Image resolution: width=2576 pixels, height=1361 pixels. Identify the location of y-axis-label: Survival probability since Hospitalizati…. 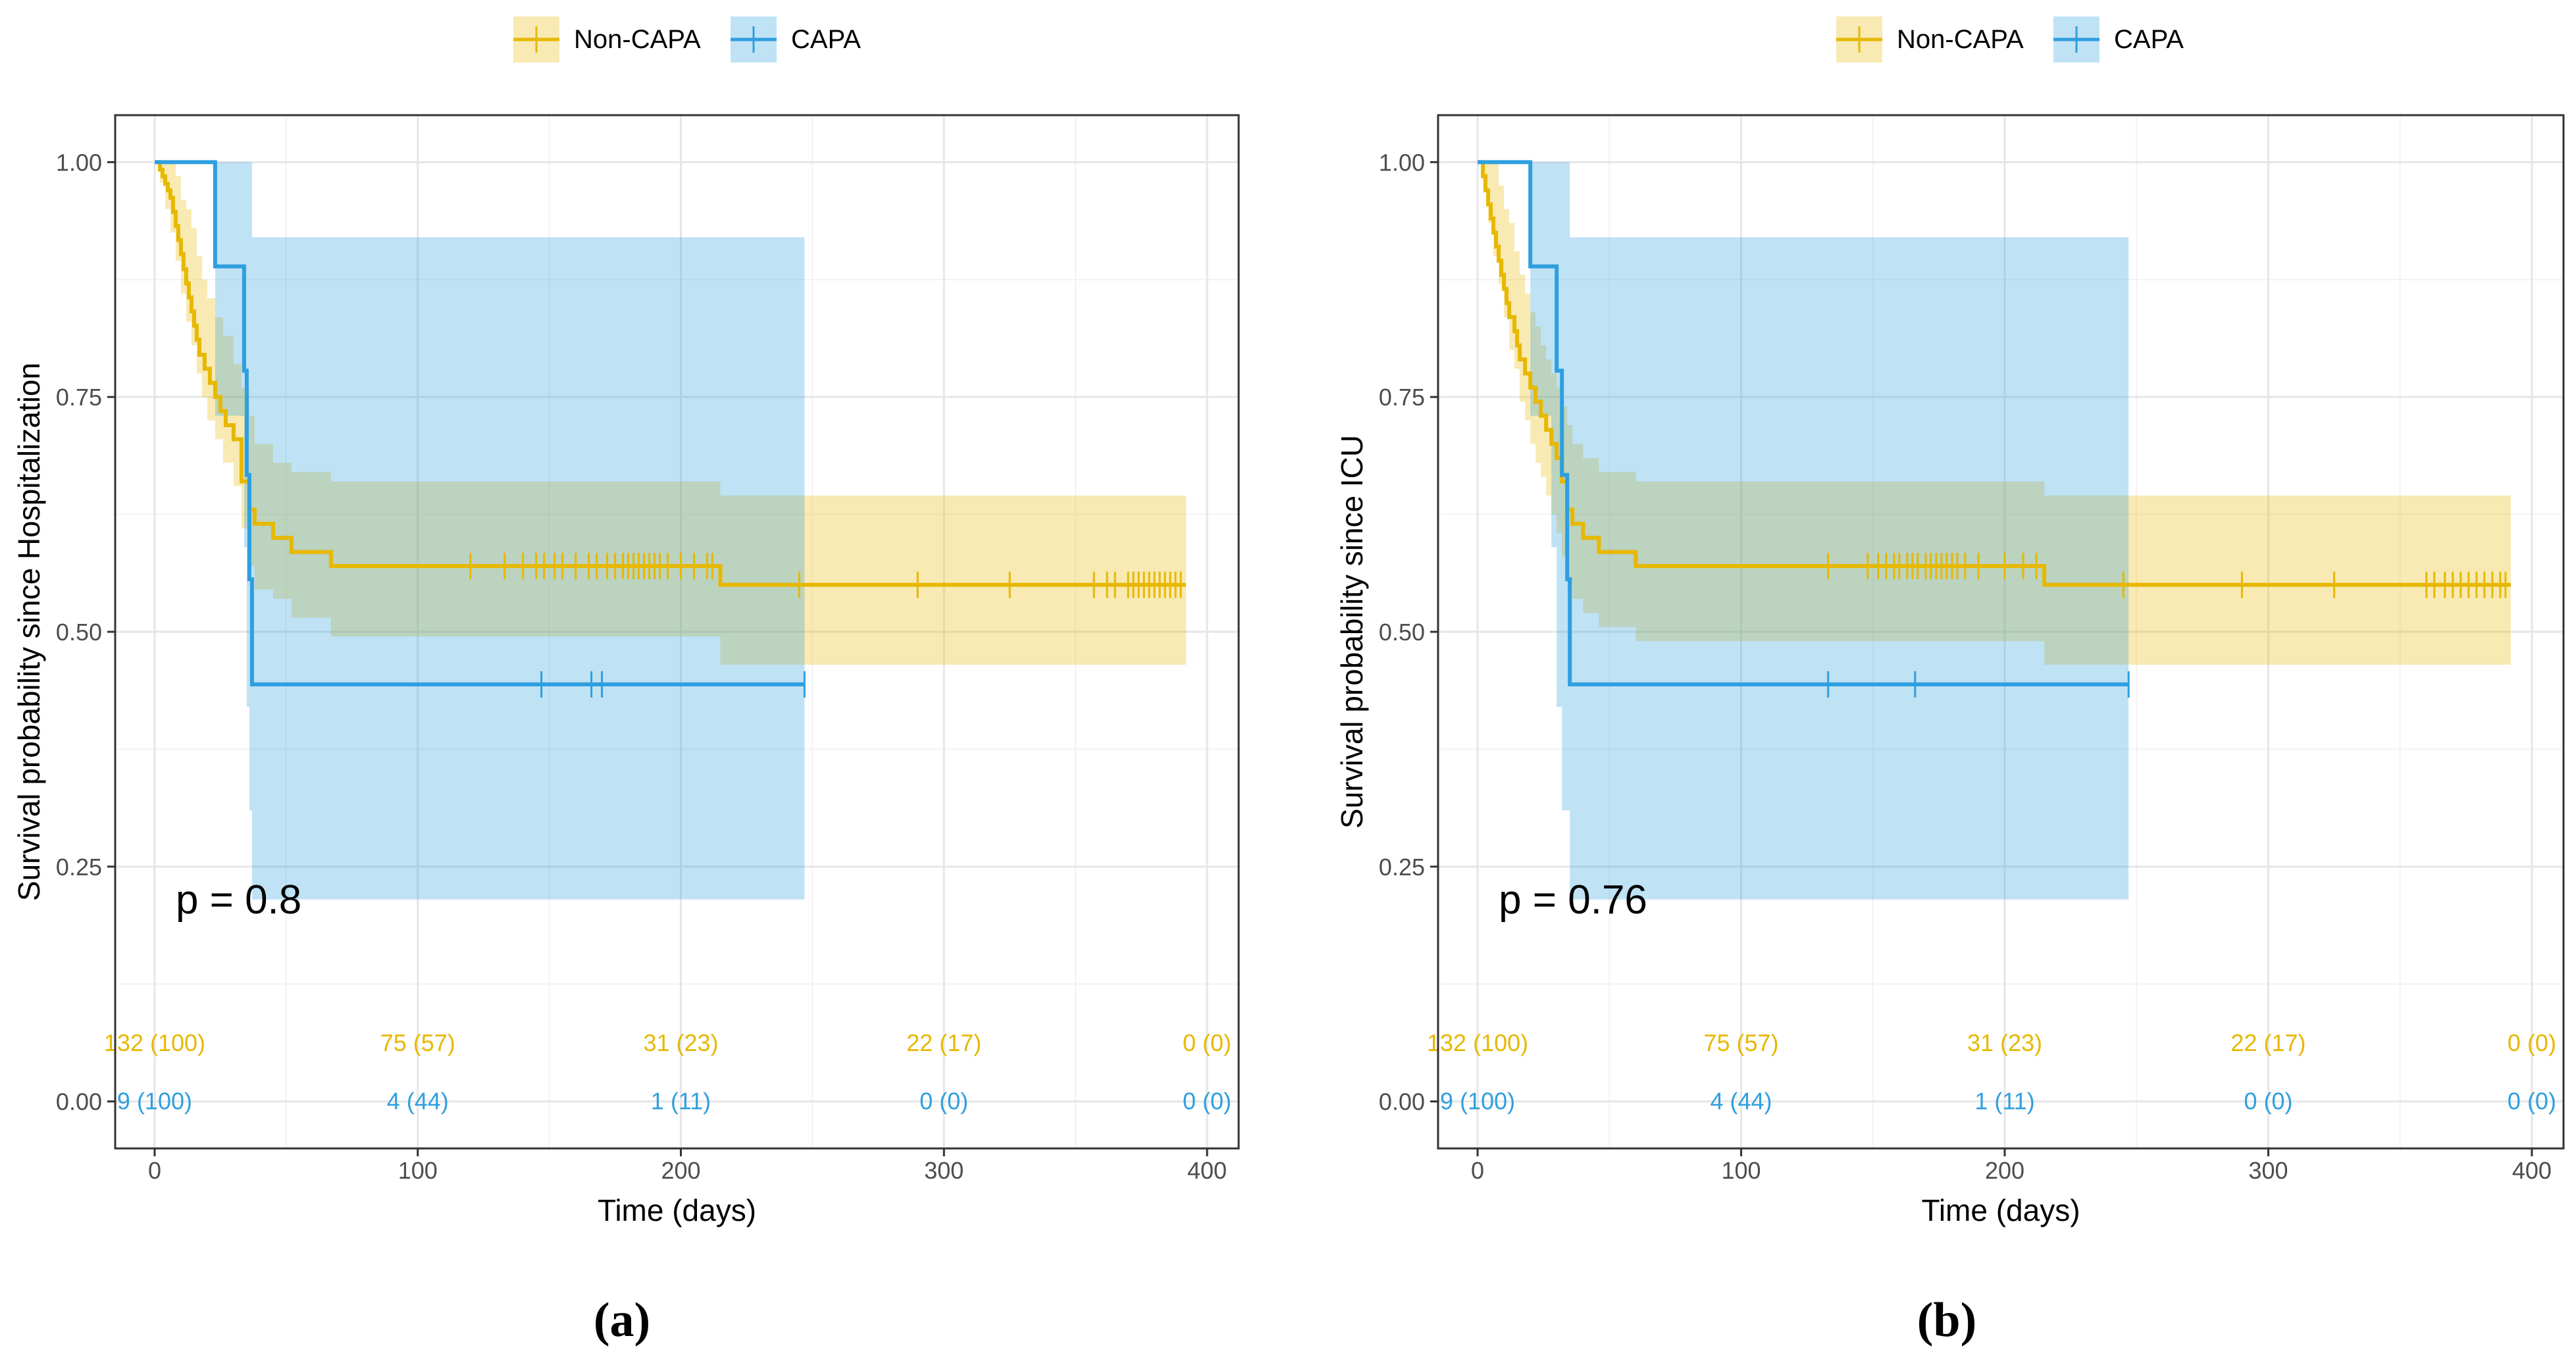
(29, 632).